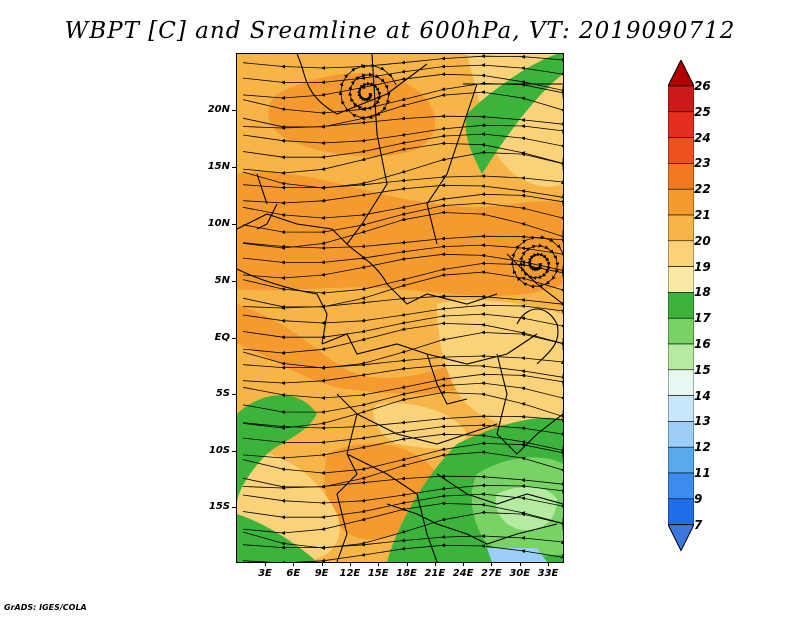 Image resolution: width=800 pixels, height=618 pixels. What do you see at coordinates (702, 137) in the screenshot?
I see `colorbar-level-label: 24` at bounding box center [702, 137].